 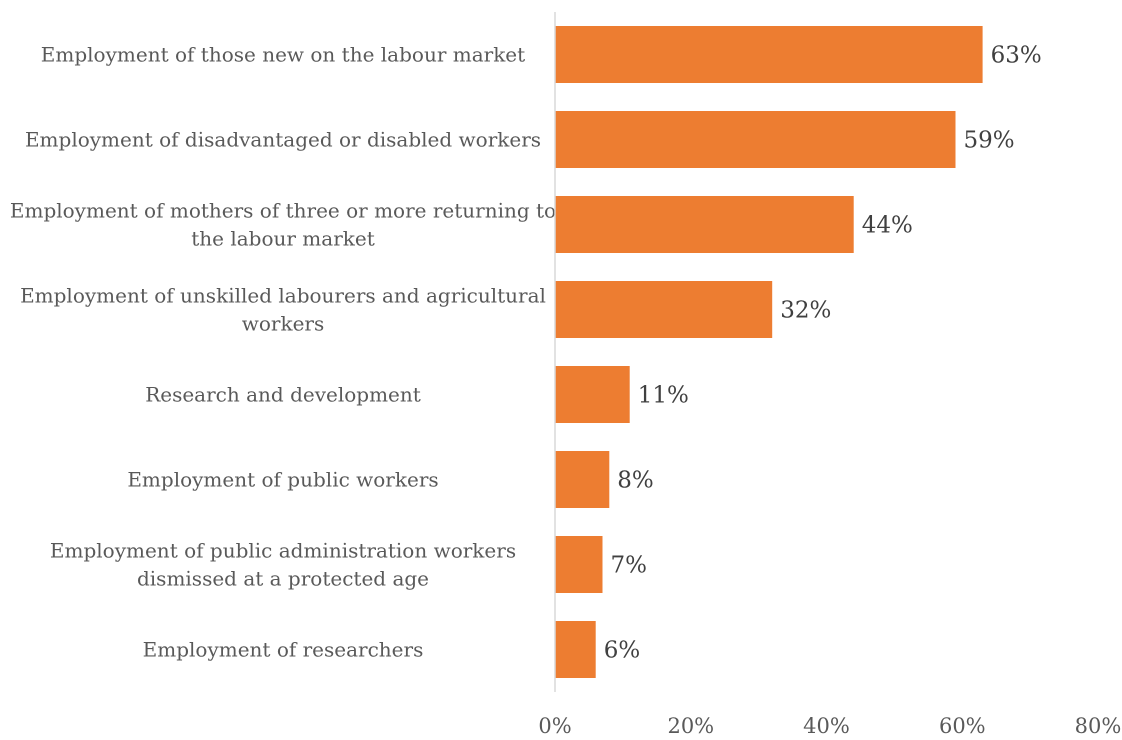 I want to click on category-label-line: Research and development, so click(x=283, y=395).